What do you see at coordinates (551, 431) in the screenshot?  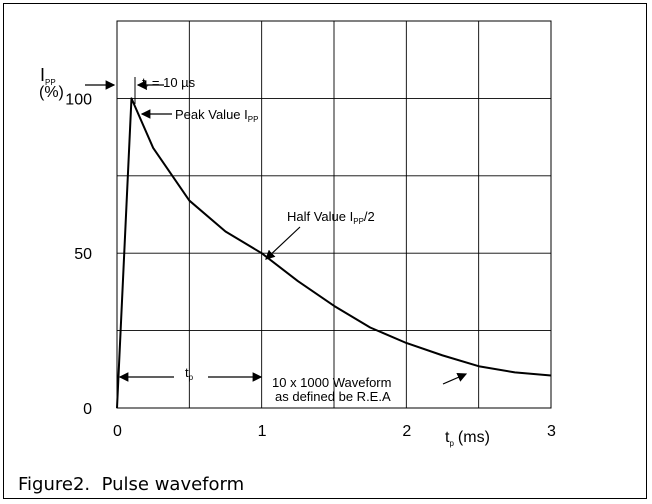 I see `x-tick-label: 3` at bounding box center [551, 431].